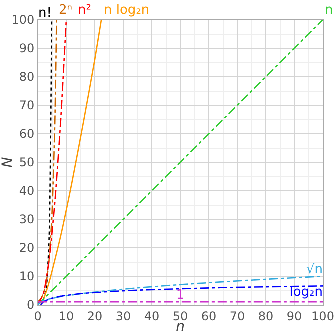  Describe the element at coordinates (30, 305) in the screenshot. I see `y-tick-label: 0` at that location.